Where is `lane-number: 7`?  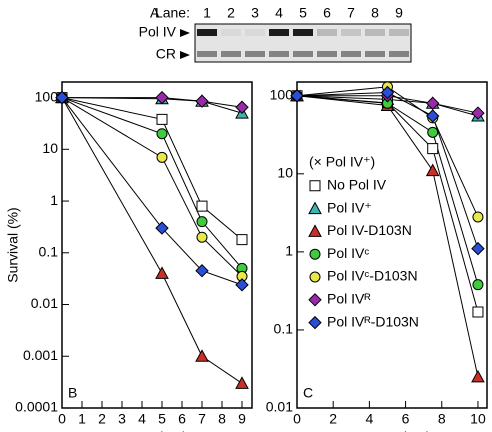 lane-number: 7 is located at coordinates (351, 13).